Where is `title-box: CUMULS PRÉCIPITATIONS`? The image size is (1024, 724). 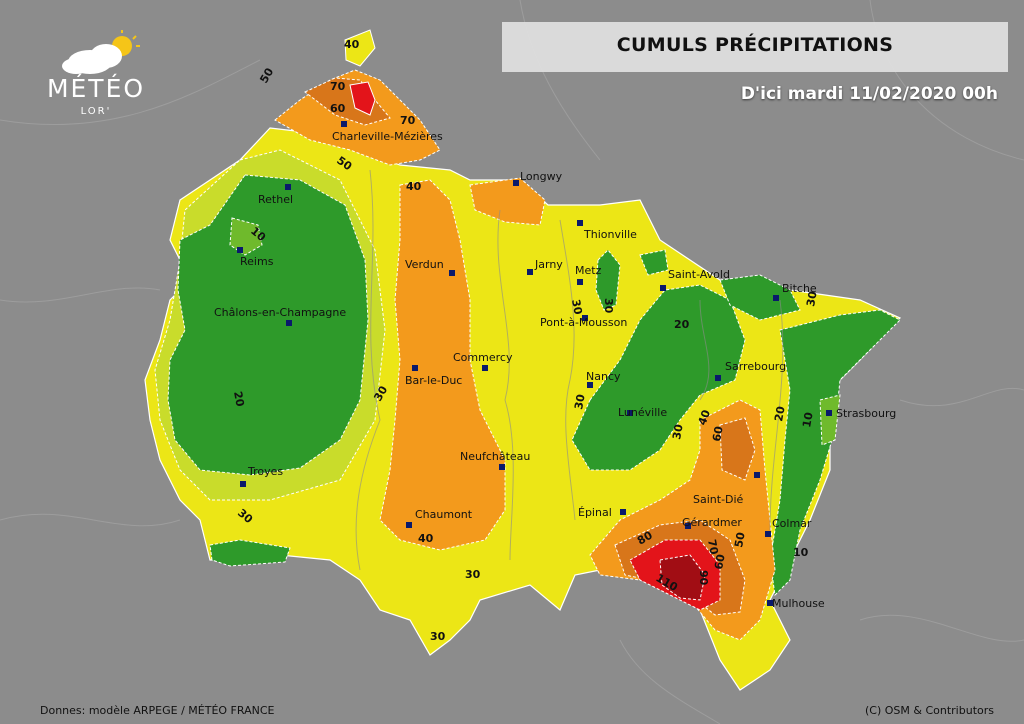
title-box: CUMULS PRÉCIPITATIONS is located at coordinates (755, 47).